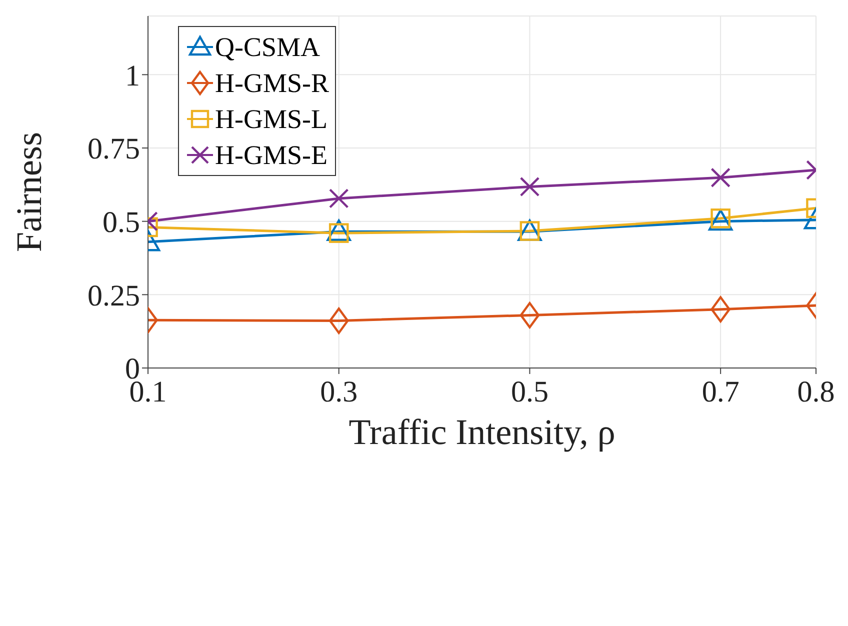  I want to click on legend-label: H-GMS-E, so click(271, 155).